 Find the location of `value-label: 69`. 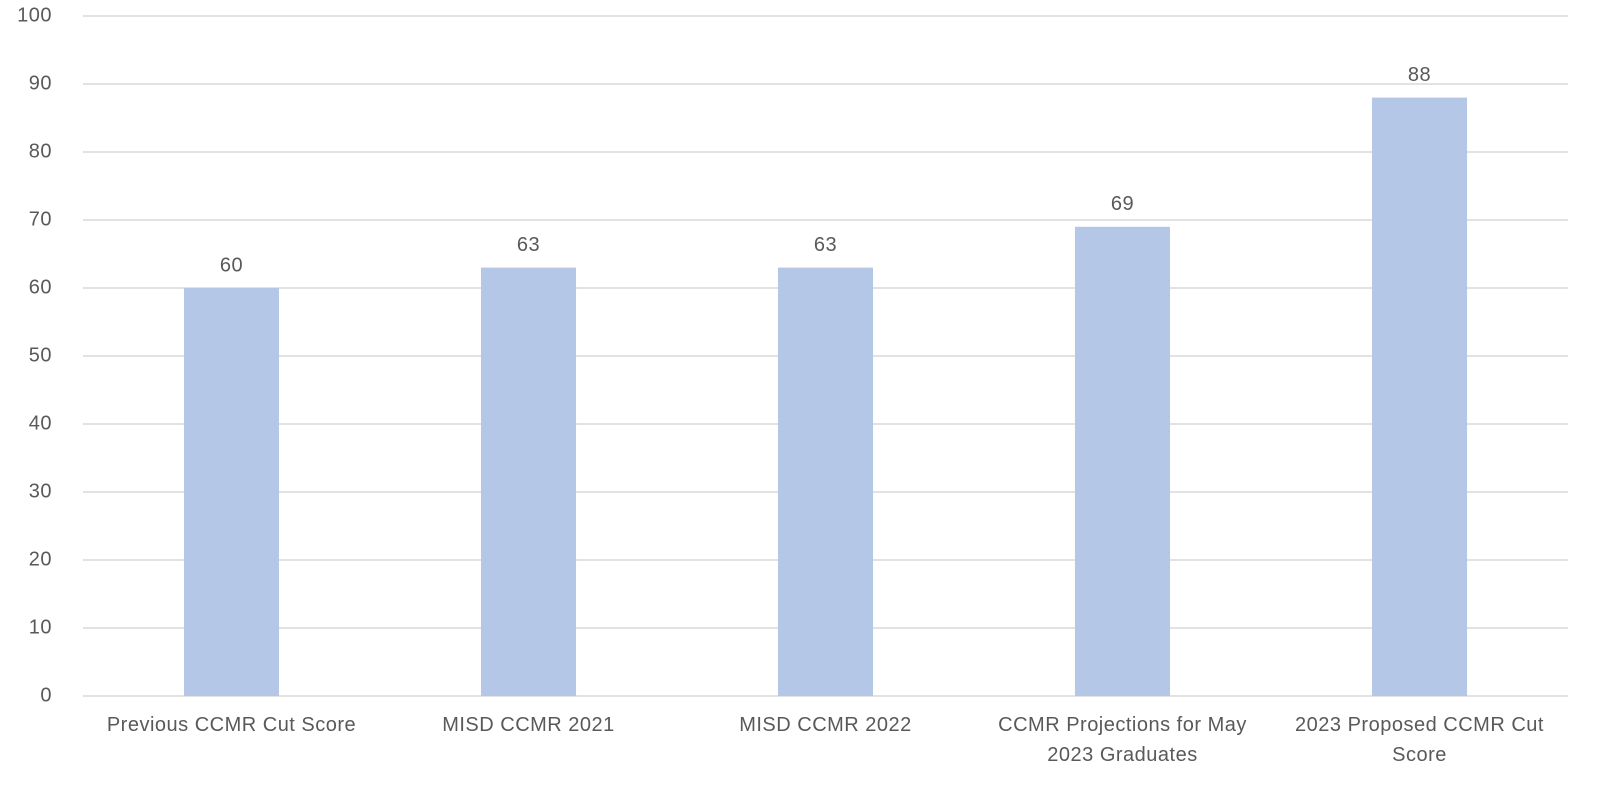

value-label: 69 is located at coordinates (1122, 204).